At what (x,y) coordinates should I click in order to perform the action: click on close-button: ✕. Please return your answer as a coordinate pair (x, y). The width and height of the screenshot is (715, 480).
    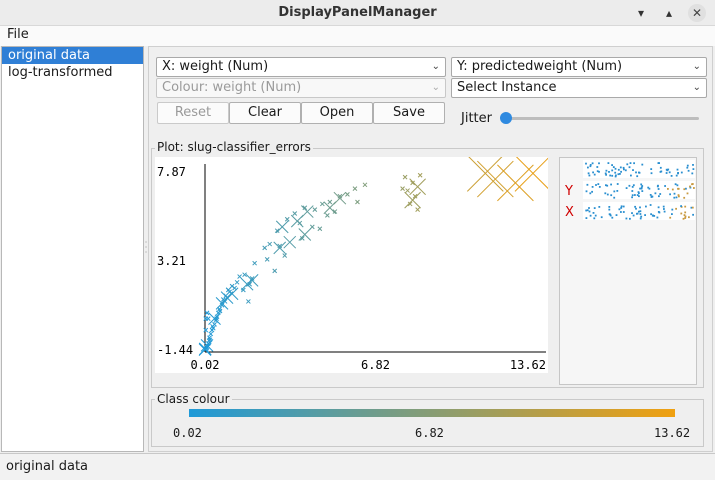
    Looking at the image, I should click on (697, 13).